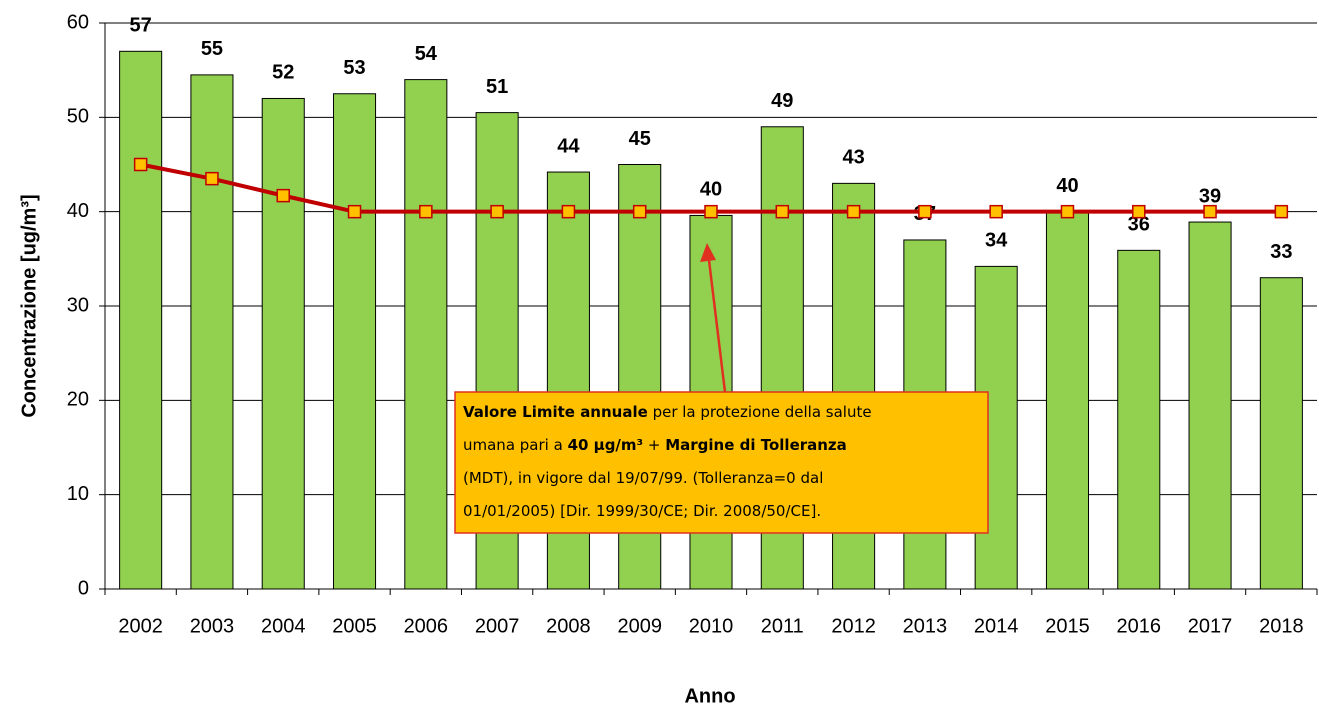 This screenshot has width=1319, height=707. I want to click on value-label: 33, so click(1281, 252).